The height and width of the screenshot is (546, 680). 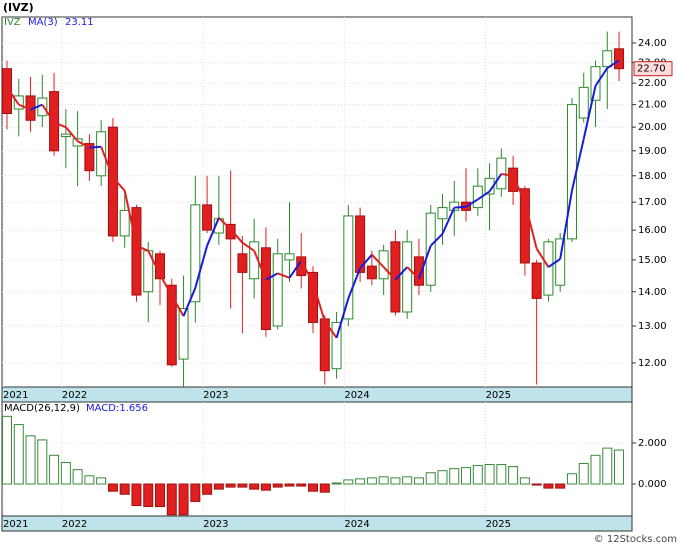 I want to click on x-tick-label: 2023, so click(x=215, y=524).